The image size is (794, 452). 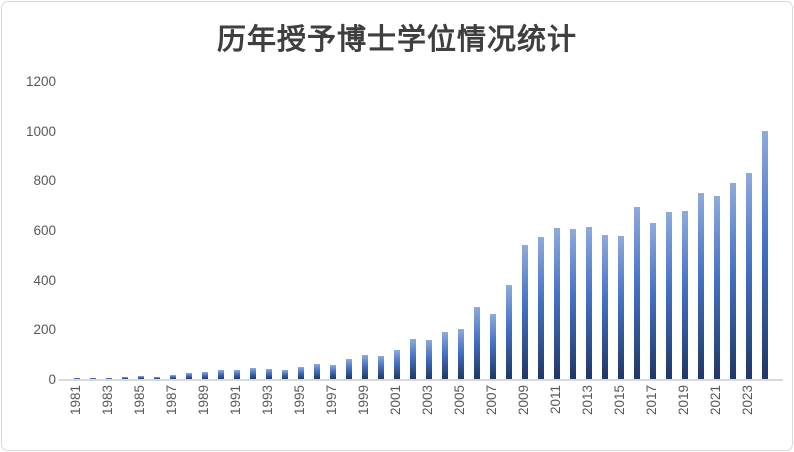 I want to click on x-tick-label-2009: 2009, so click(x=523, y=400).